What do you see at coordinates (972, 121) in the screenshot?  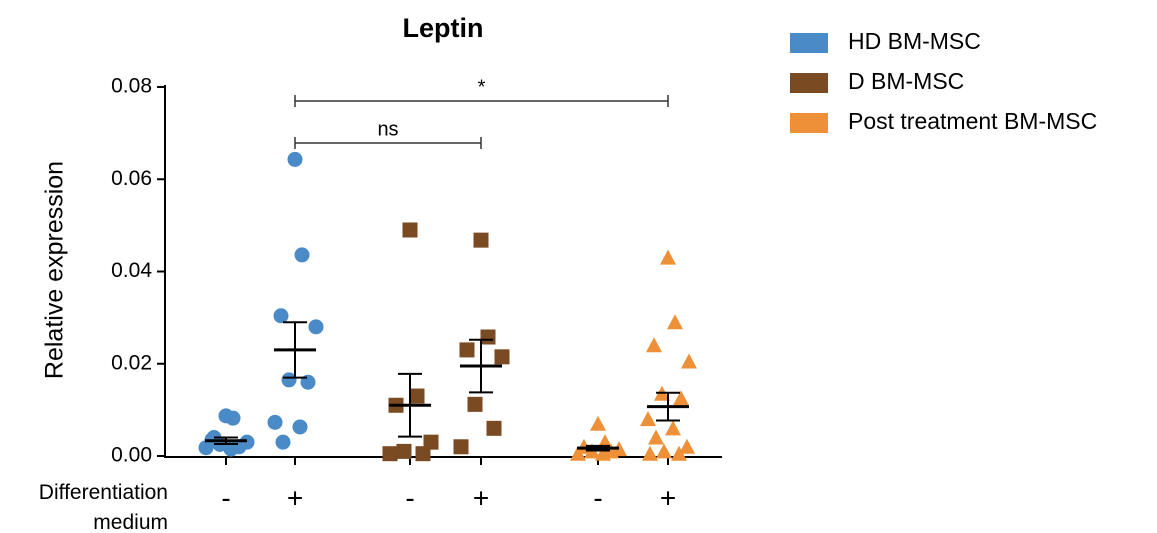 I see `legend-label: Post treatment BM-MSC` at bounding box center [972, 121].